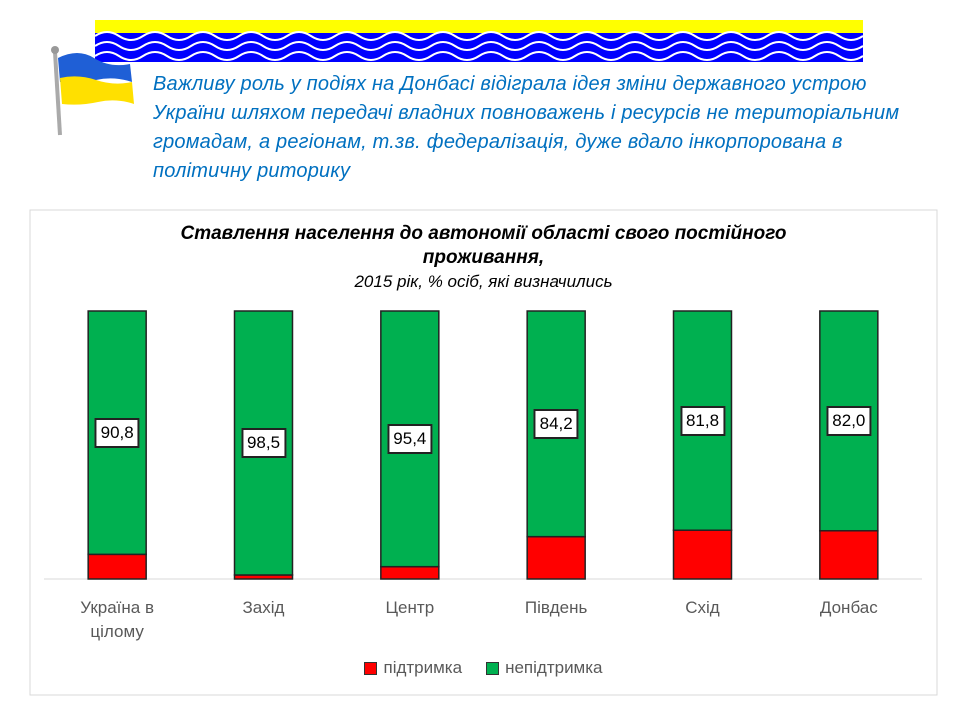 This screenshot has width=960, height=720. What do you see at coordinates (479, 41) in the screenshot?
I see `header-band` at bounding box center [479, 41].